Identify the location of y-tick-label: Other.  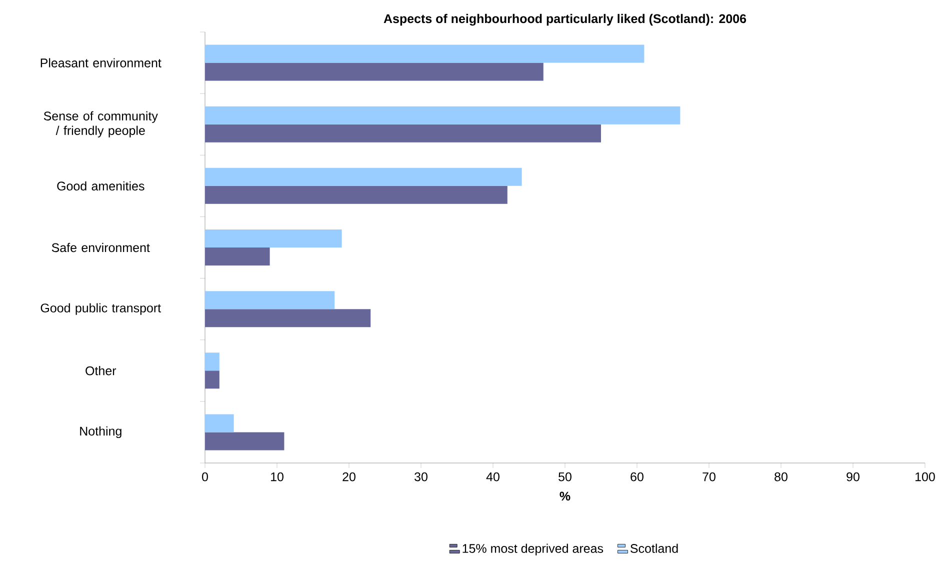
(101, 371).